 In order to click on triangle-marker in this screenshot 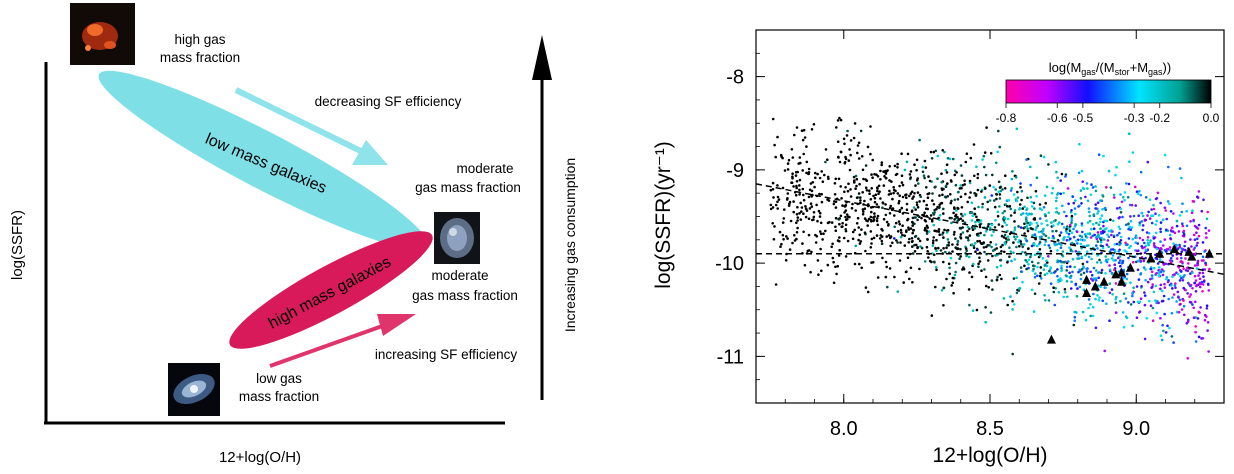, I will do `click(1122, 272)`.